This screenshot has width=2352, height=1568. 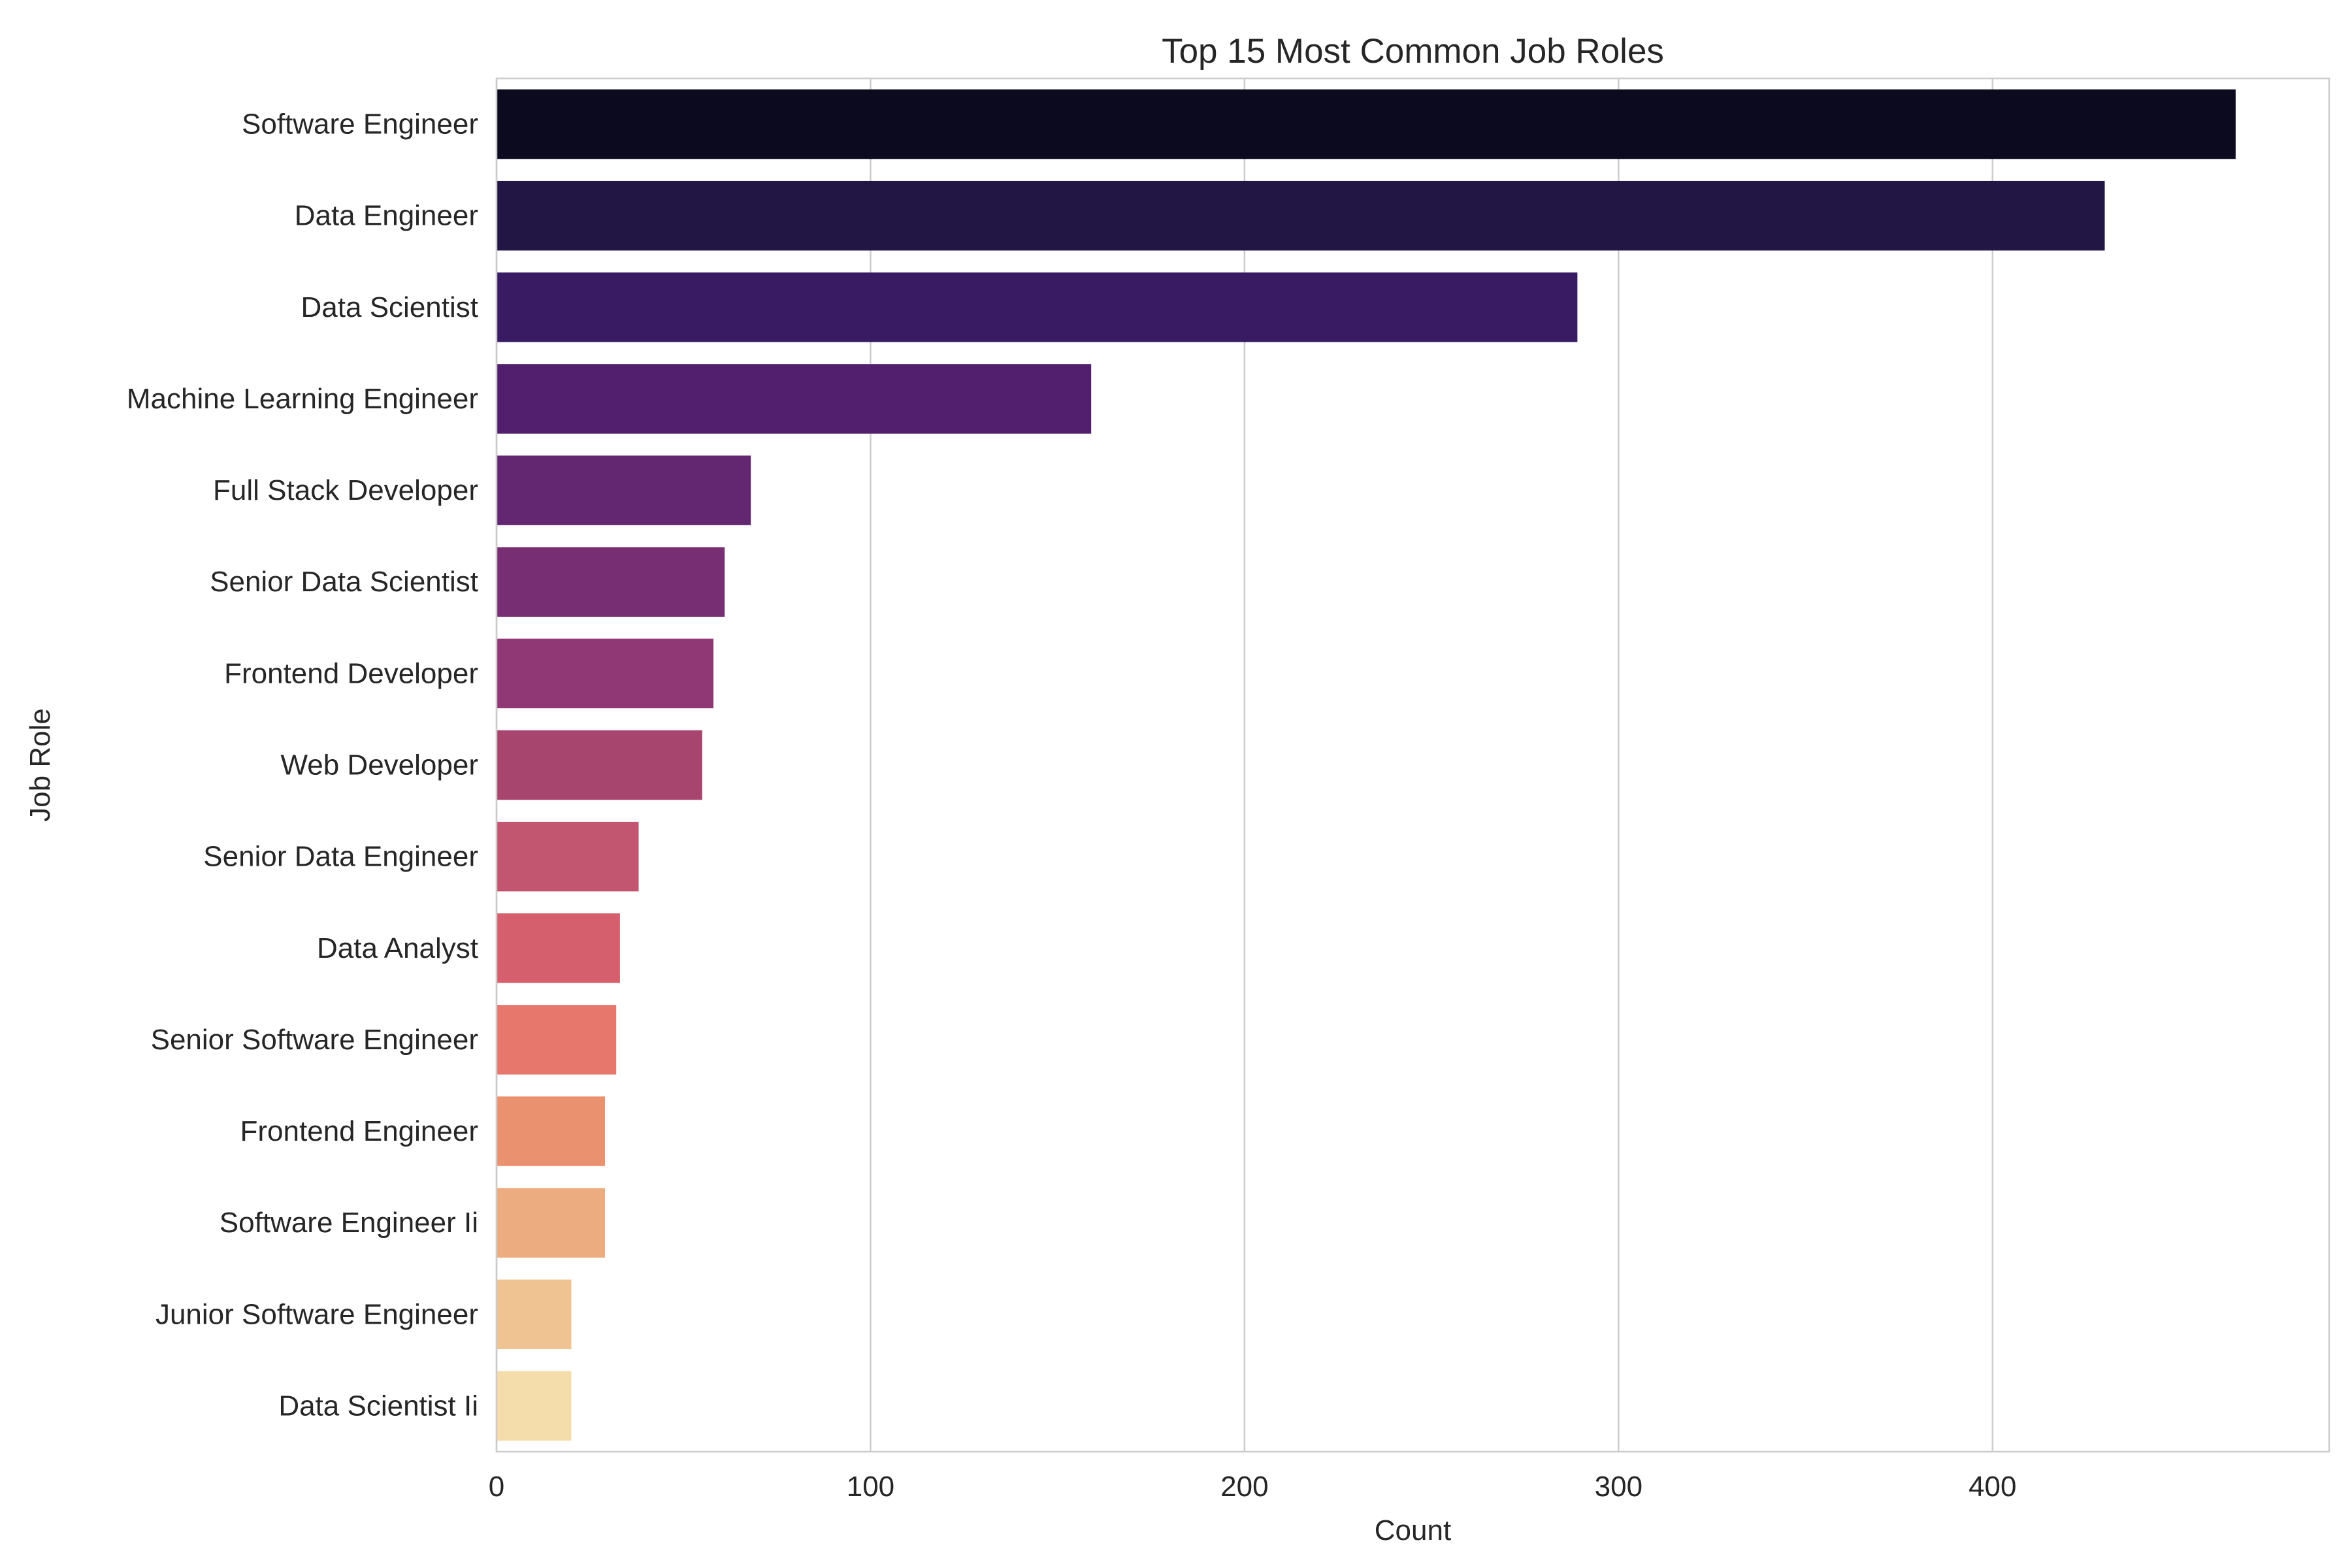 What do you see at coordinates (340, 857) in the screenshot?
I see `y-tick-label: Senior Data Engineer` at bounding box center [340, 857].